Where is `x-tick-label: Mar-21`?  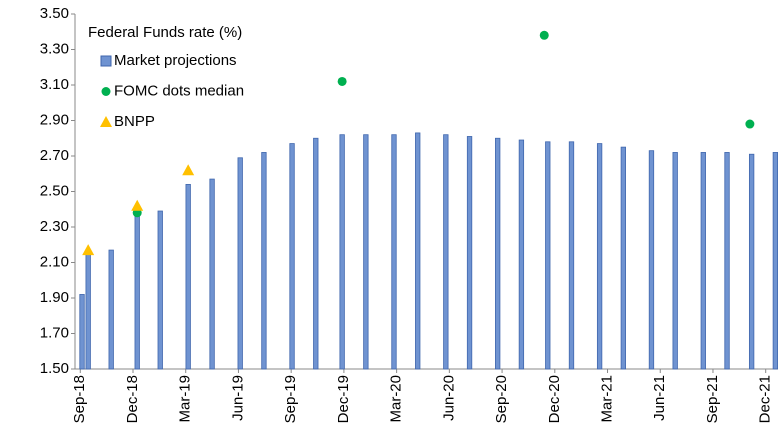 x-tick-label: Mar-21 is located at coordinates (606, 399).